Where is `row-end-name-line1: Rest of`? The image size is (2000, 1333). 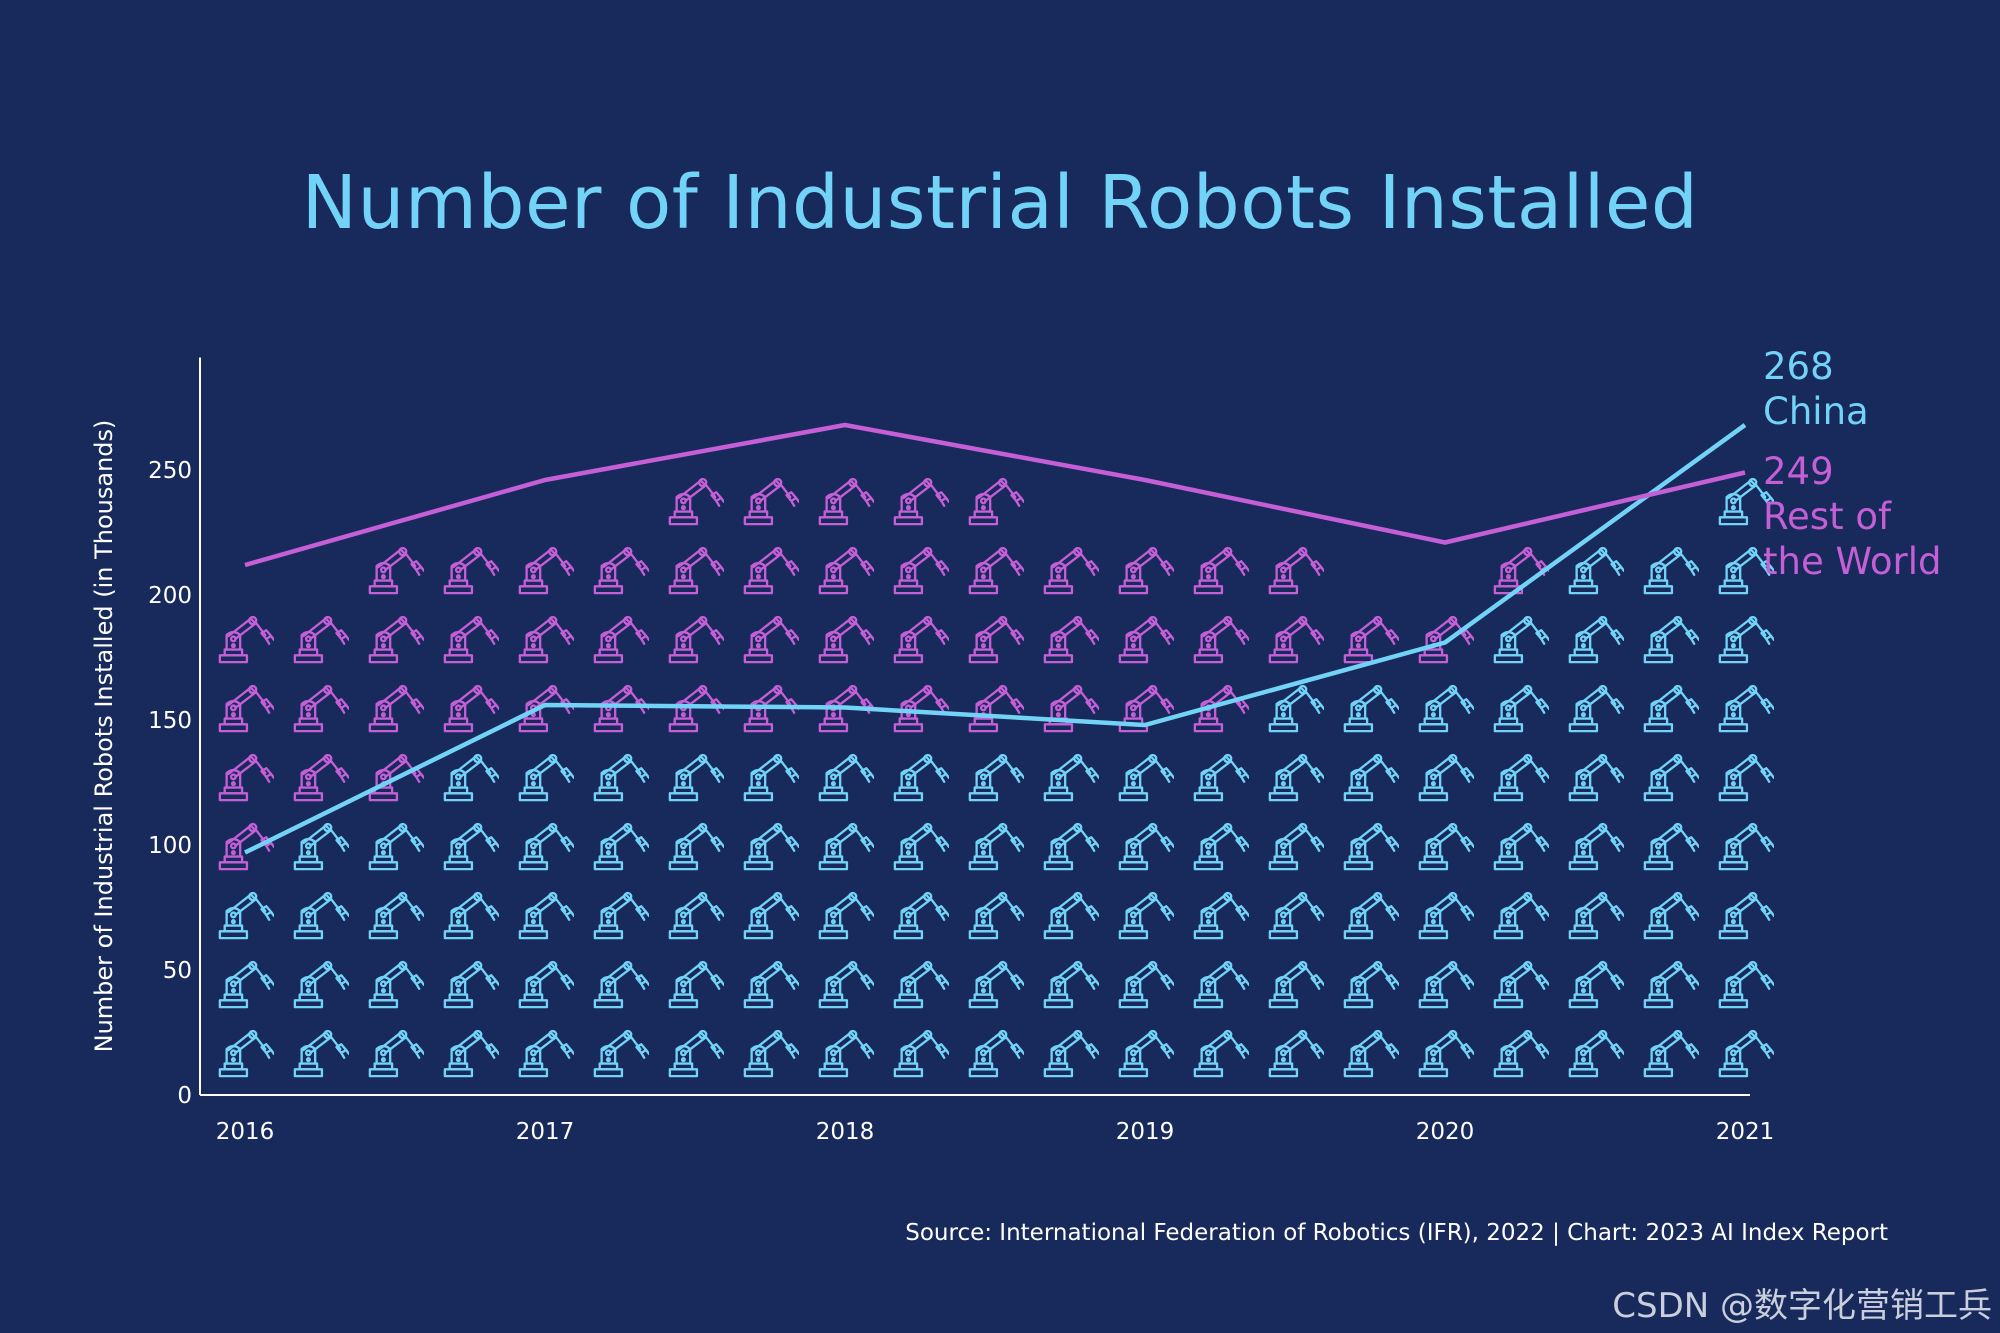
row-end-name-line1: Rest of is located at coordinates (1827, 516).